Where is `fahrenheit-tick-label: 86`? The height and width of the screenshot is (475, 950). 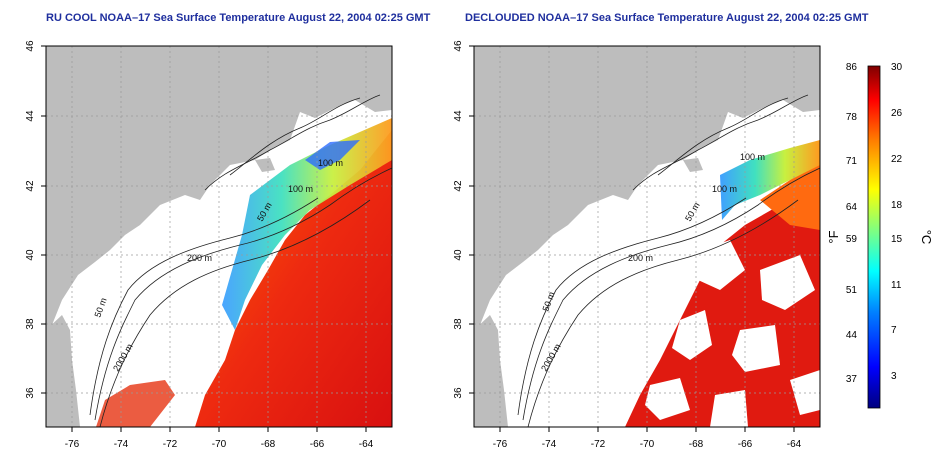 fahrenheit-tick-label: 86 is located at coordinates (852, 67).